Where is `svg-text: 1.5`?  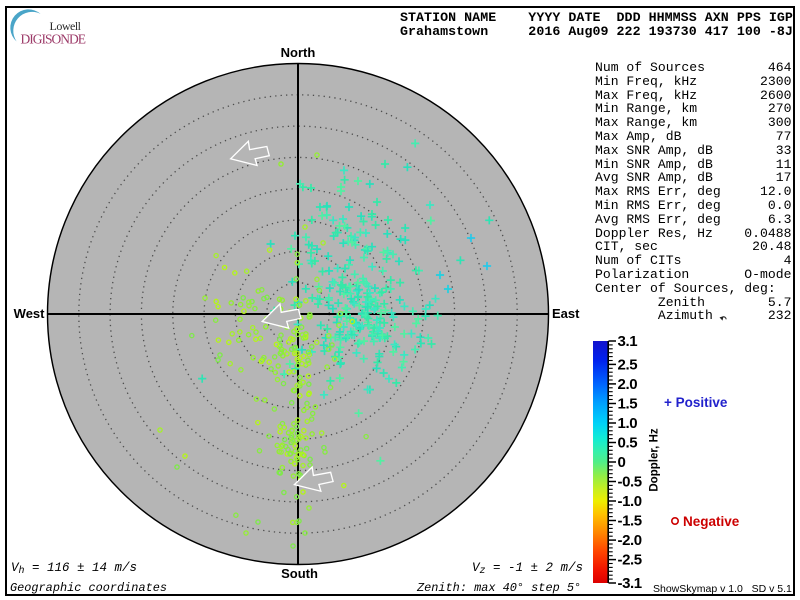
svg-text: 1.5 is located at coordinates (628, 404).